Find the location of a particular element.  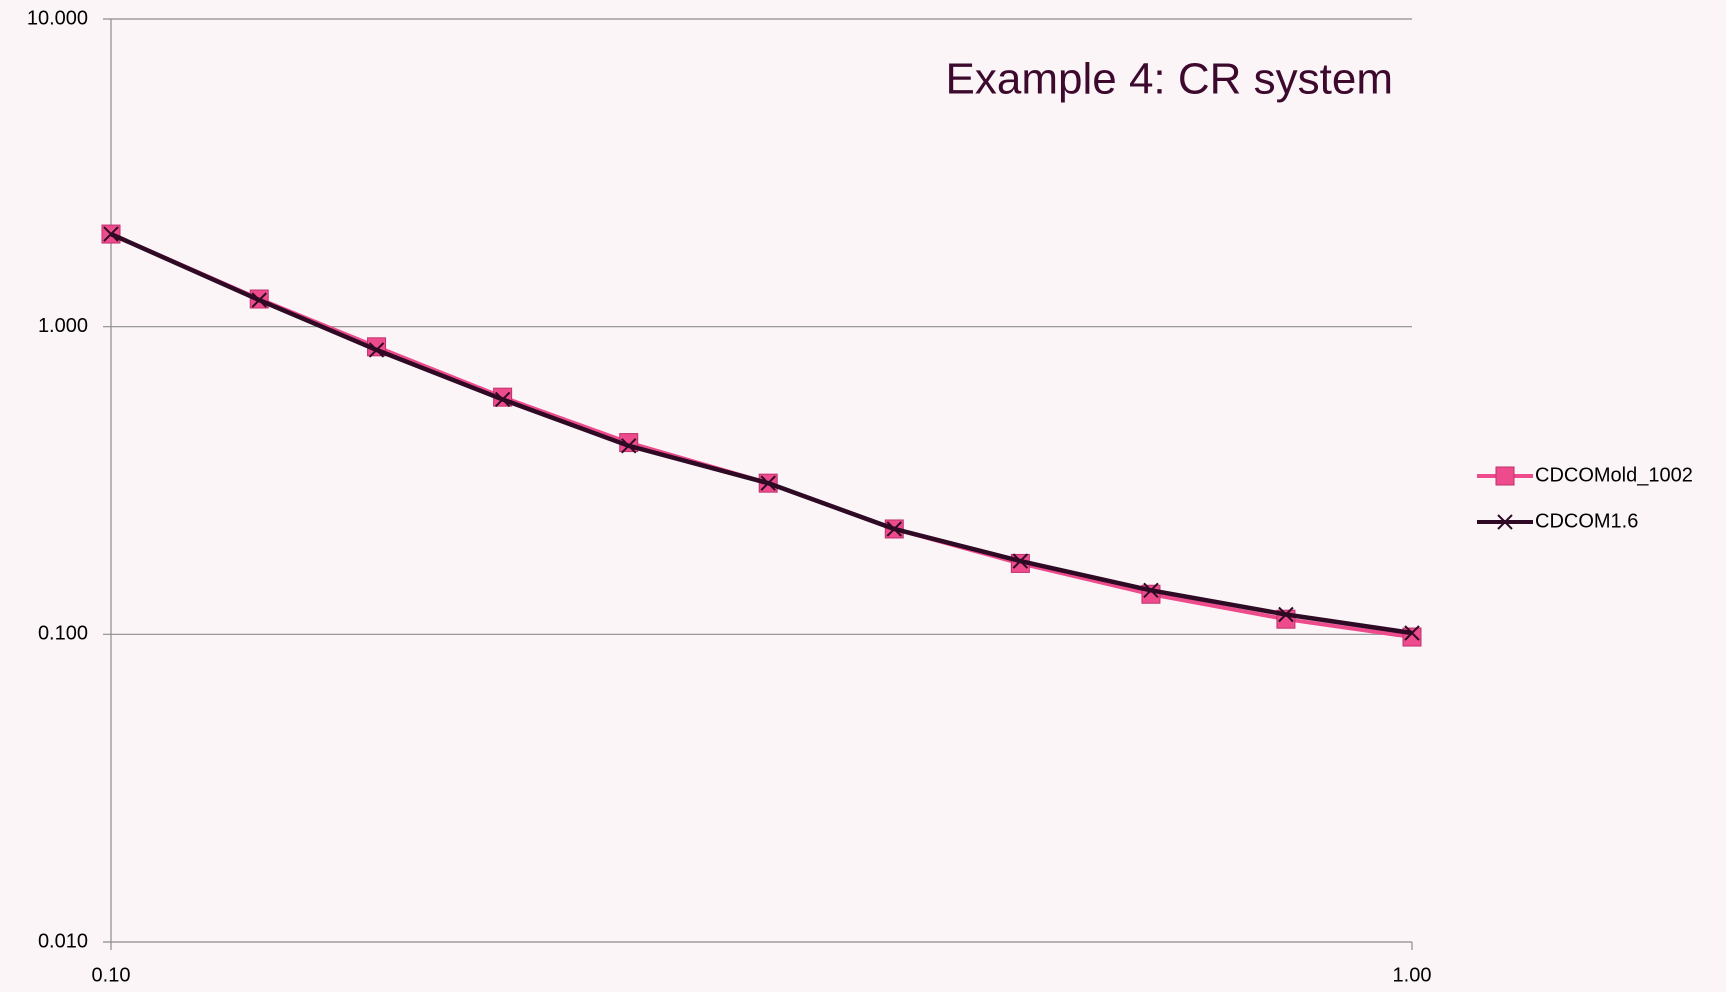

legend-label: CDCOM1.6 is located at coordinates (1586, 521).